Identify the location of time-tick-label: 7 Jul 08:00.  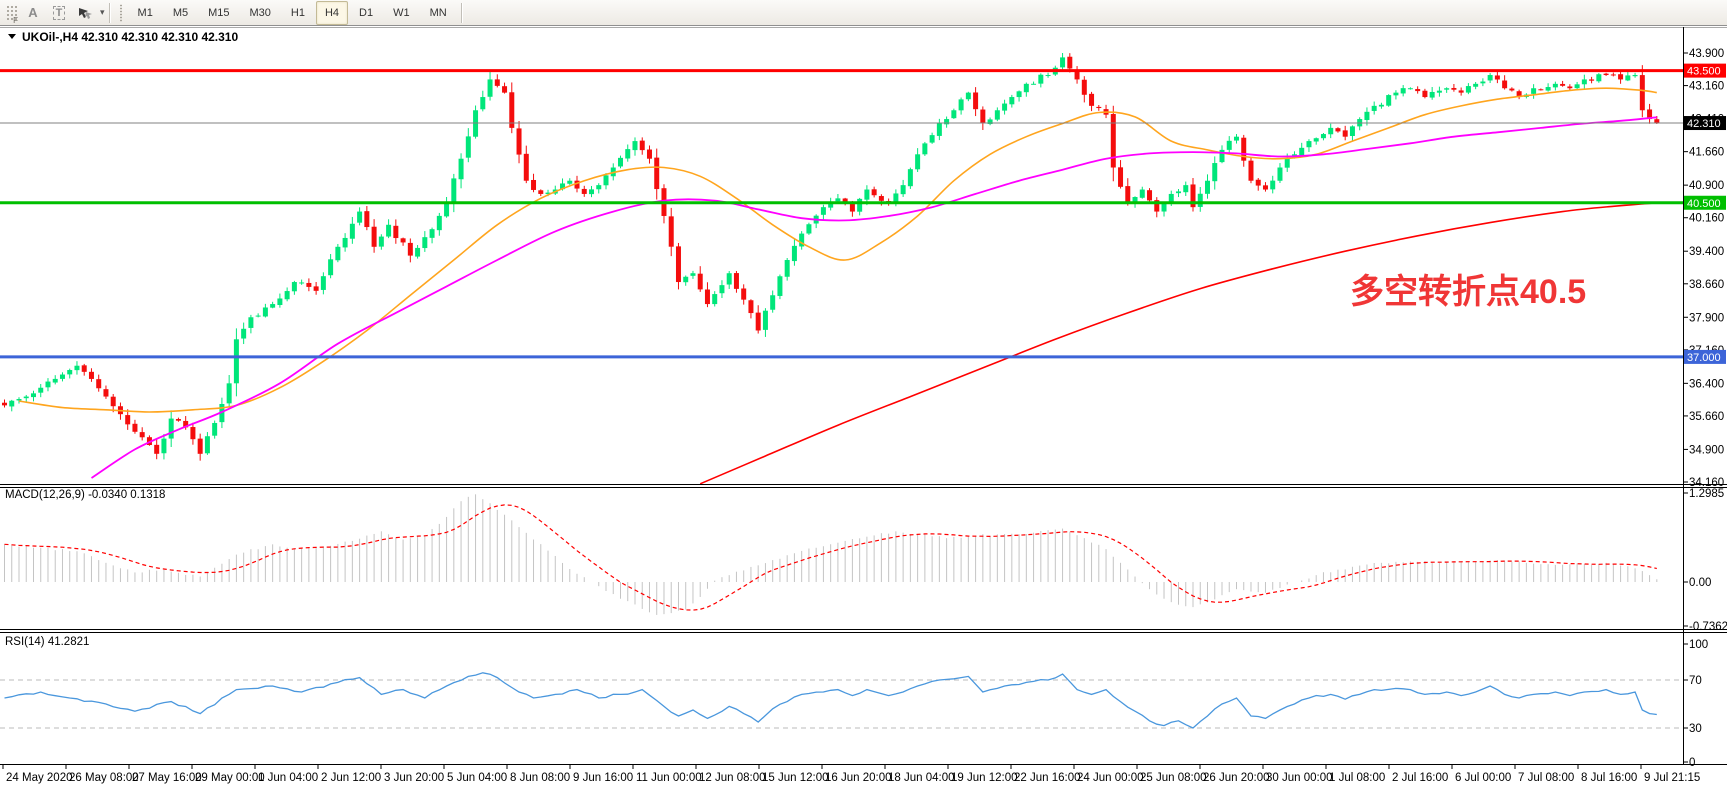
(1546, 778).